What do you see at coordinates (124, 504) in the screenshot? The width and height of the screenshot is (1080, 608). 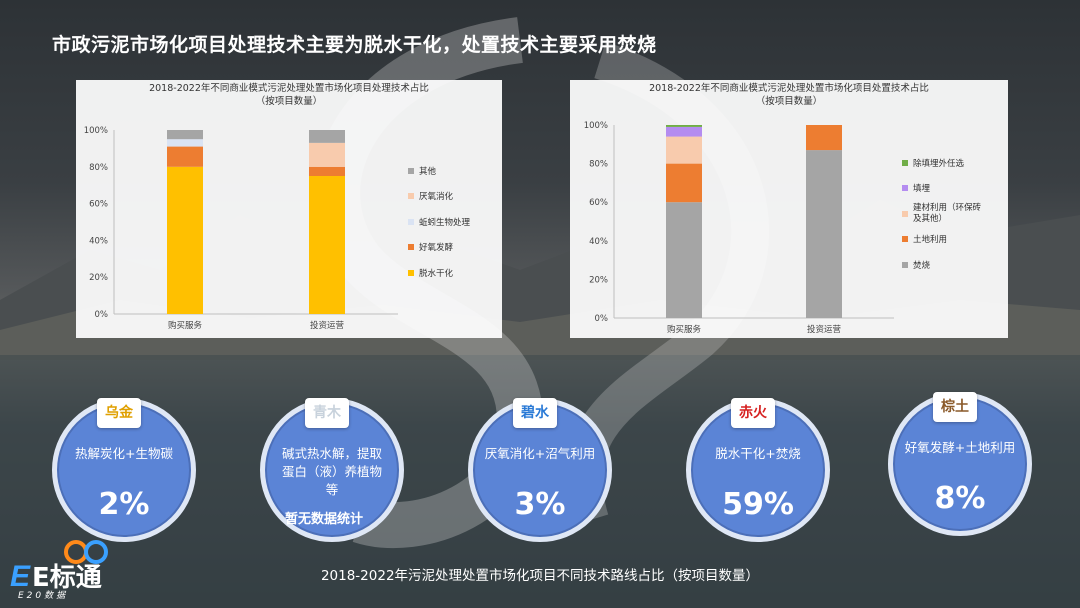 I see `route-value: 2%` at bounding box center [124, 504].